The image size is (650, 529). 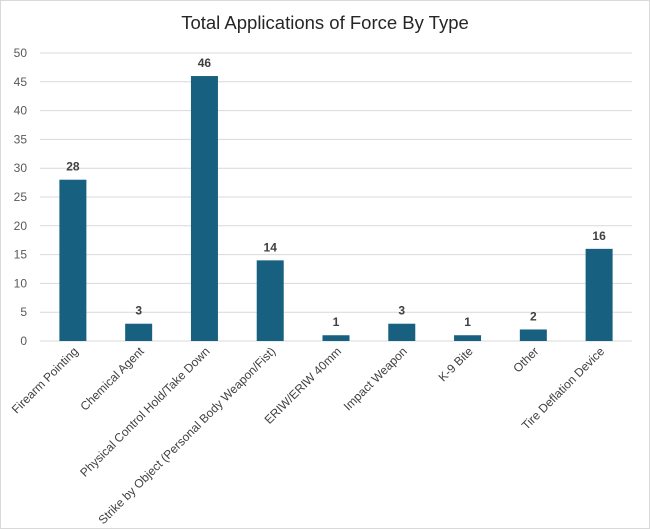 What do you see at coordinates (21, 283) in the screenshot?
I see `y-tick-label: 10` at bounding box center [21, 283].